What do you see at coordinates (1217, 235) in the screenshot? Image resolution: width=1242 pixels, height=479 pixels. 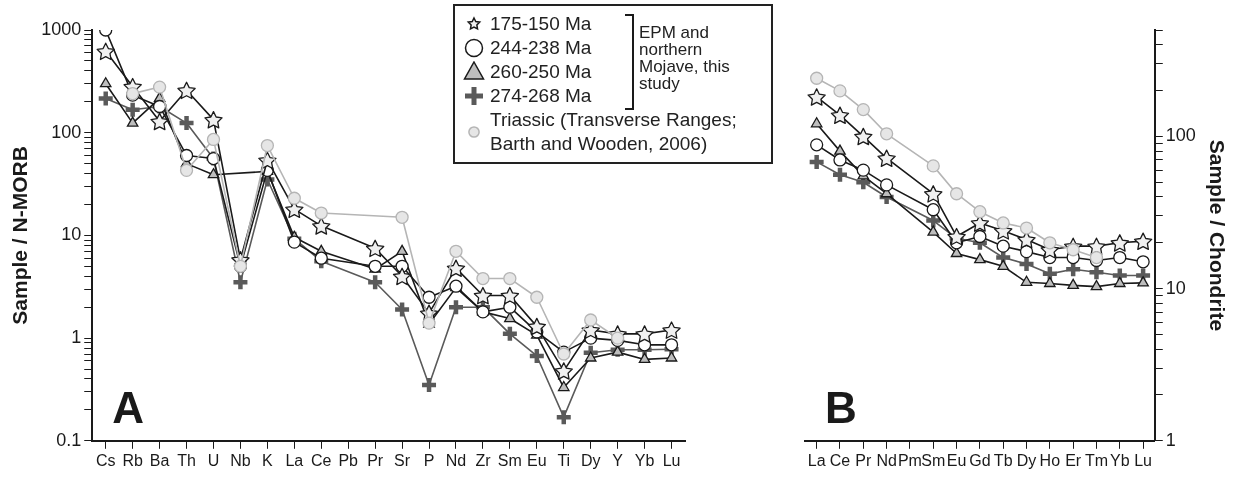 I see `y-axis-title: Sample / Chondrite` at bounding box center [1217, 235].